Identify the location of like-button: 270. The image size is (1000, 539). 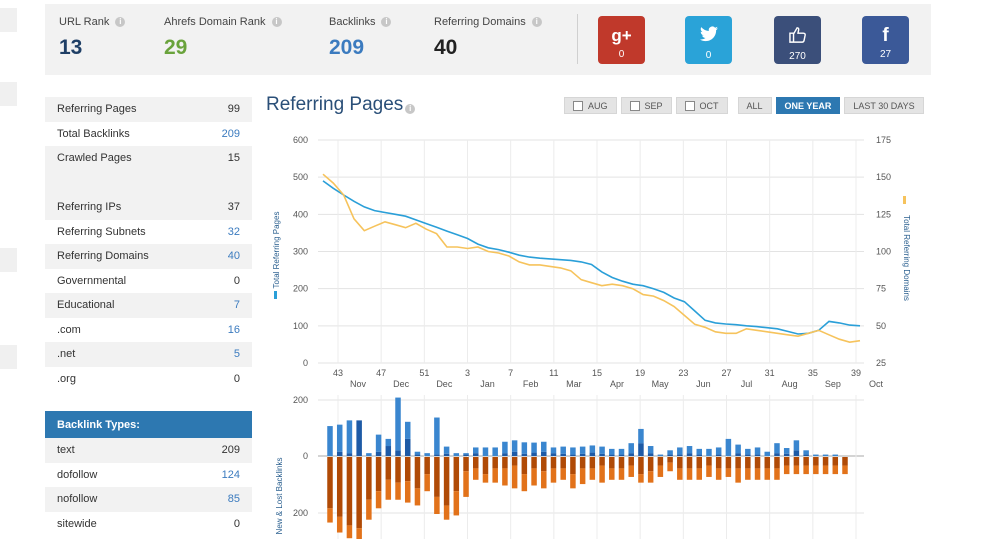
(797, 40).